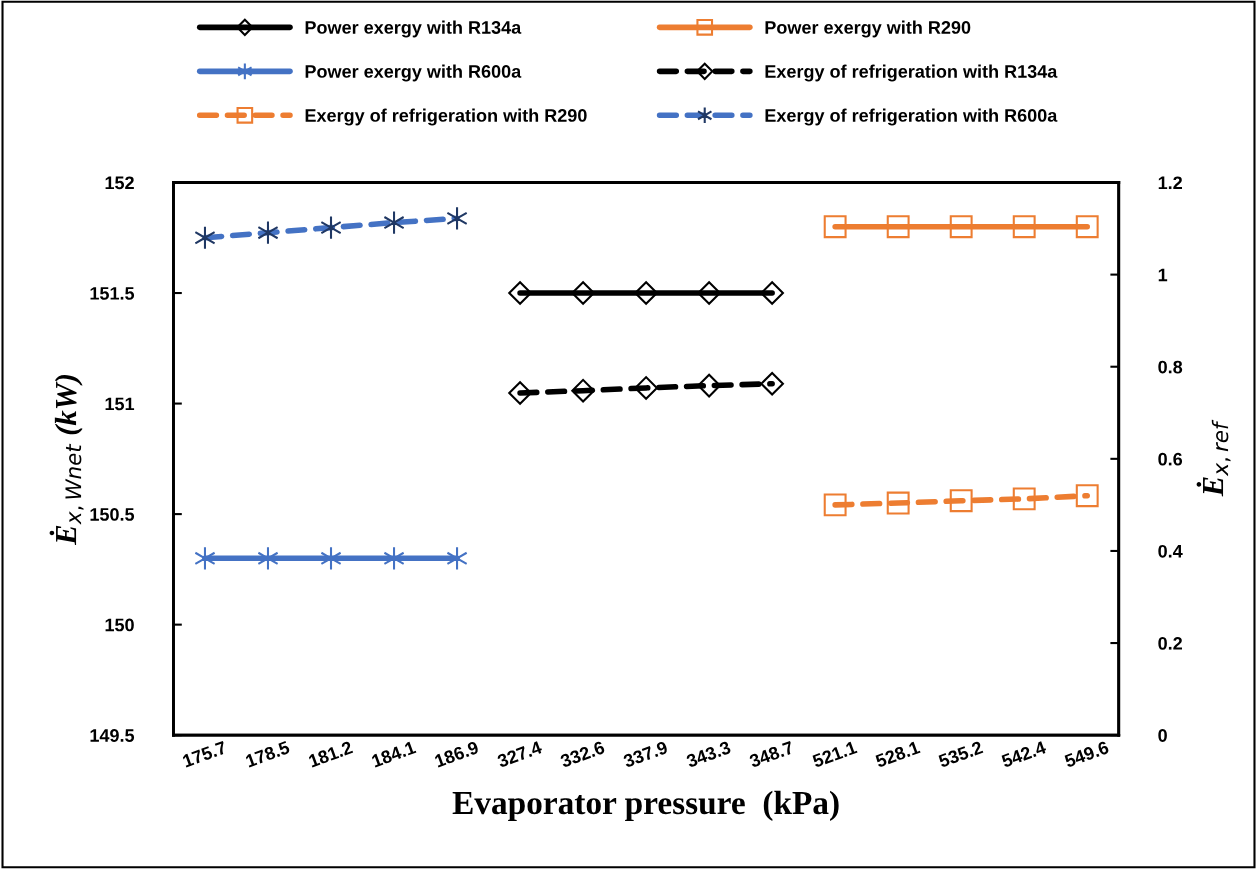  Describe the element at coordinates (119, 183) in the screenshot. I see `y-tick-label: 152` at that location.